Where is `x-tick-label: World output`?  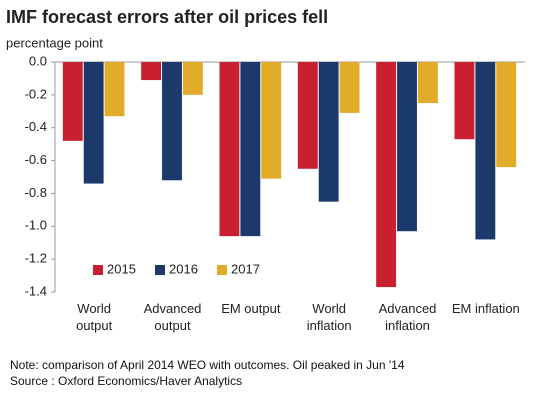 x-tick-label: World output is located at coordinates (94, 317).